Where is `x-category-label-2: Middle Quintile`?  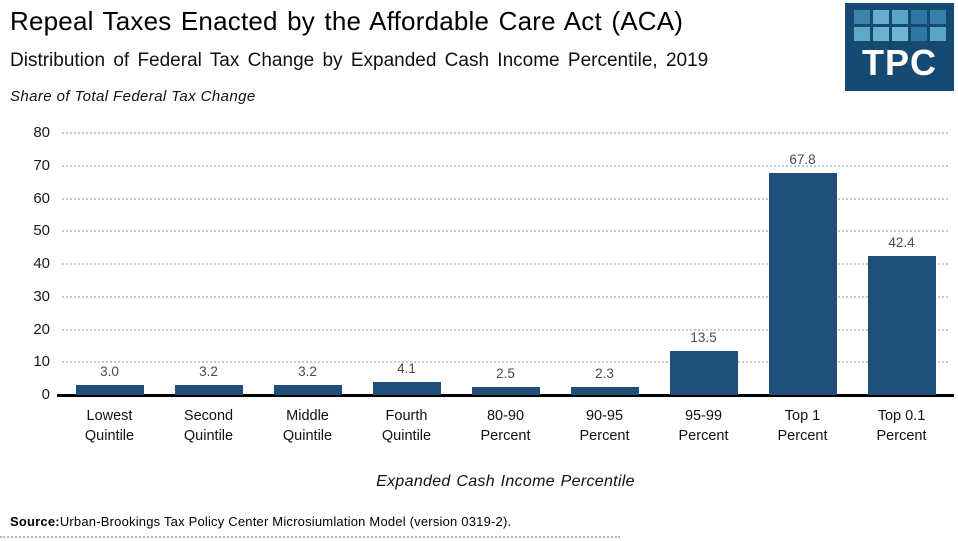
x-category-label-2: Middle Quintile is located at coordinates (307, 426).